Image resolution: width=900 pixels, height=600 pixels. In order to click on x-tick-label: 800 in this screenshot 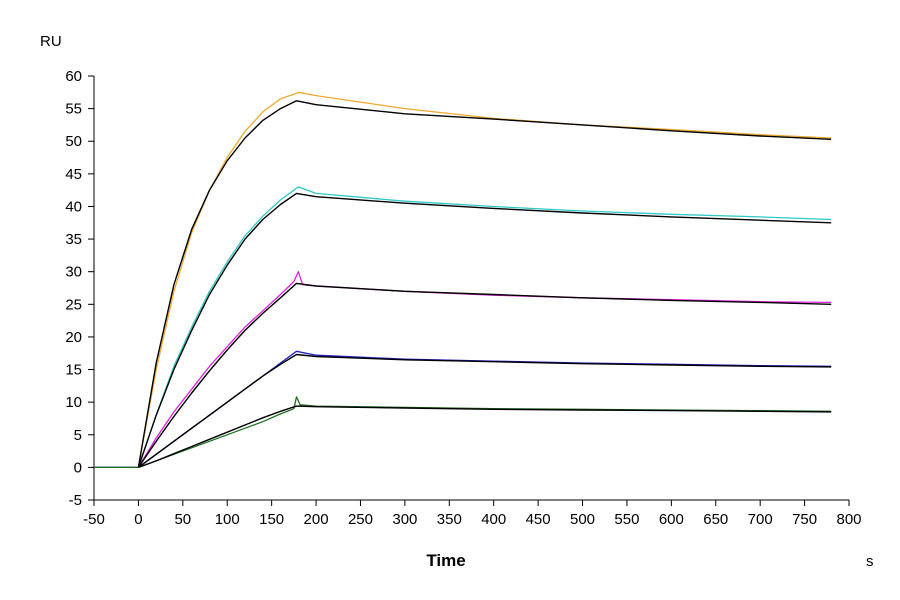, I will do `click(848, 519)`.